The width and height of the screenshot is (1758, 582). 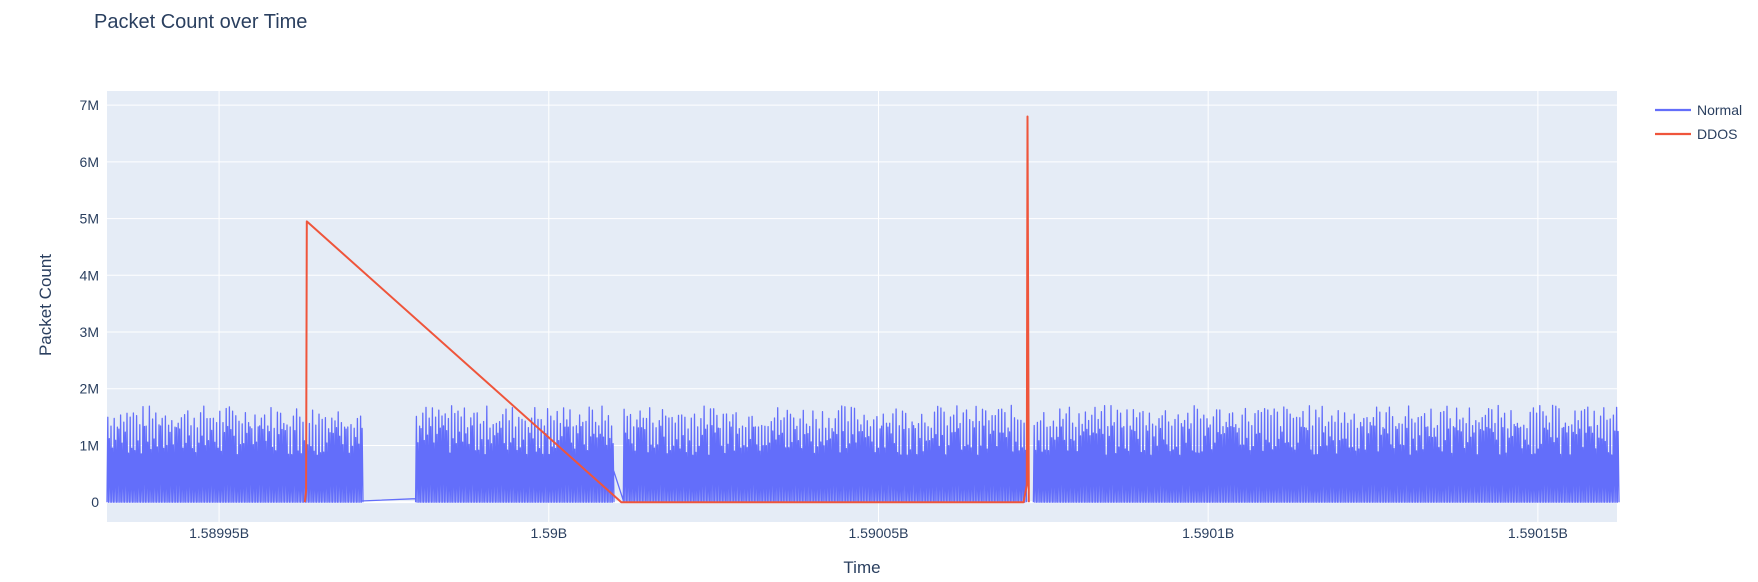 I want to click on x-tick-label: 1.59015B, so click(x=1538, y=533).